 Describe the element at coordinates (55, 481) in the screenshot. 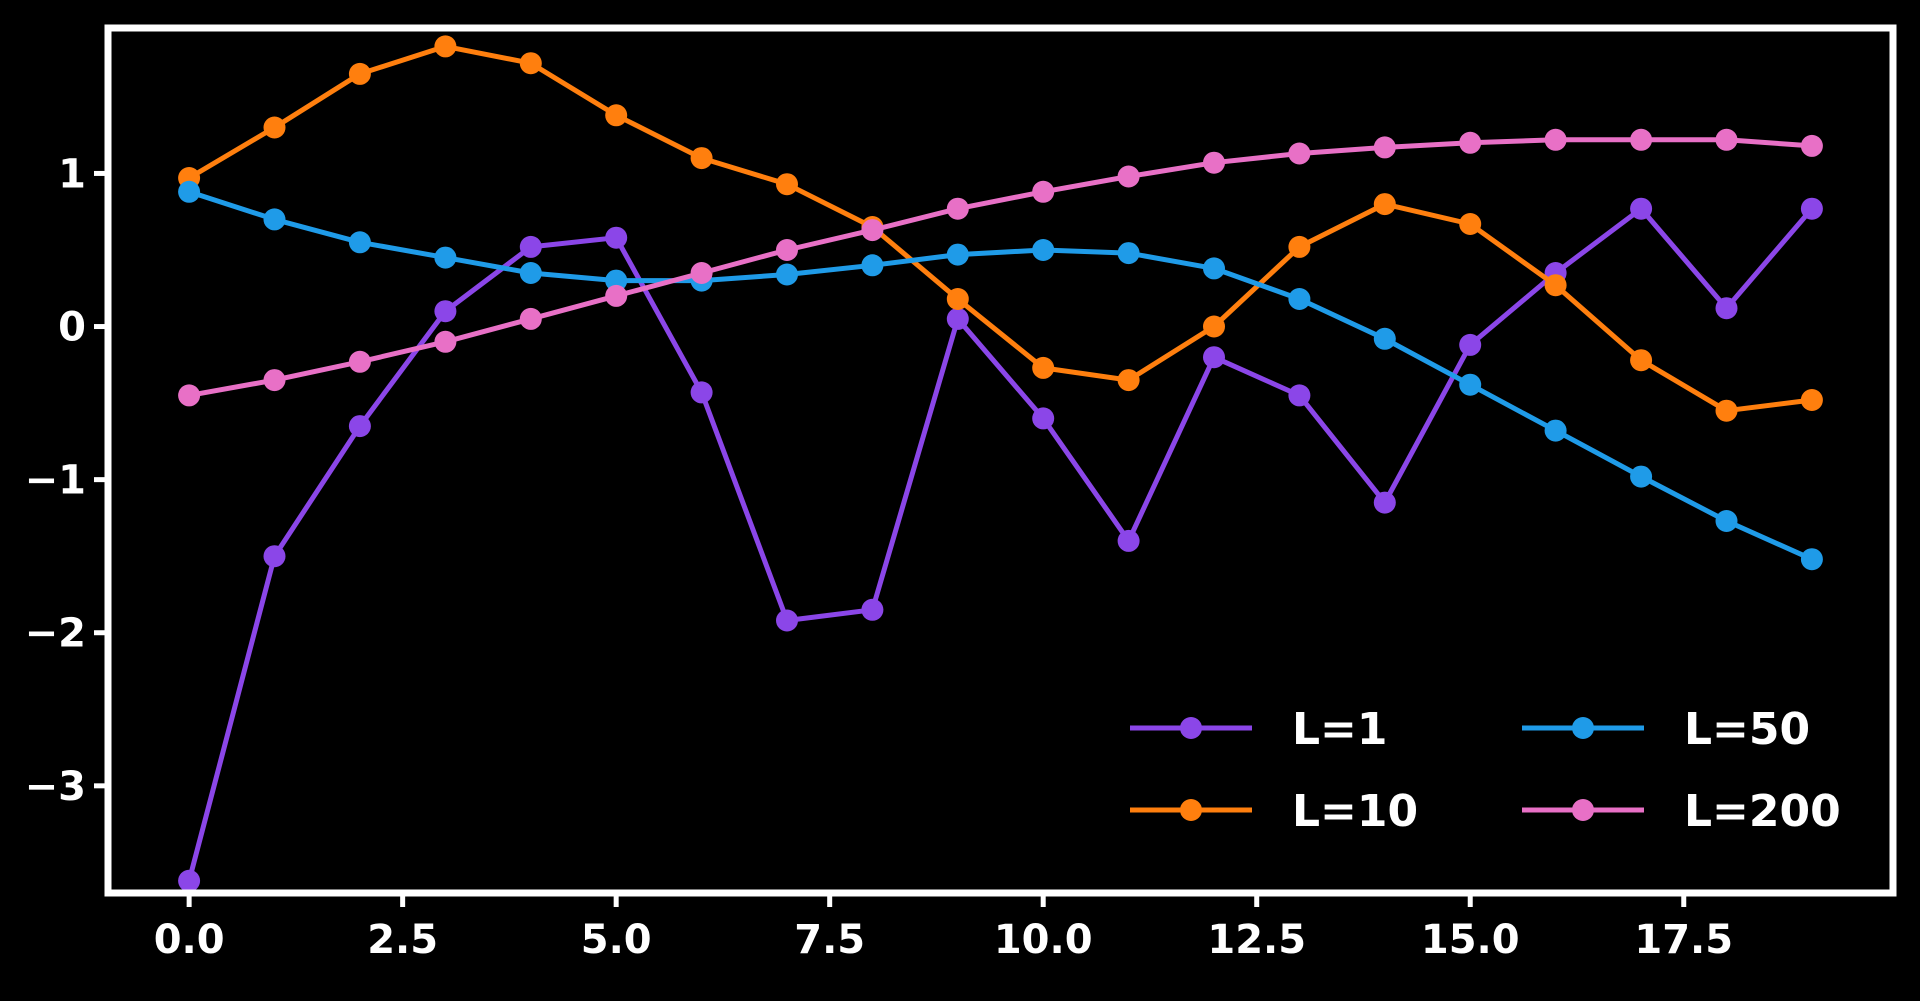

I see `y-tick-label: −1` at that location.